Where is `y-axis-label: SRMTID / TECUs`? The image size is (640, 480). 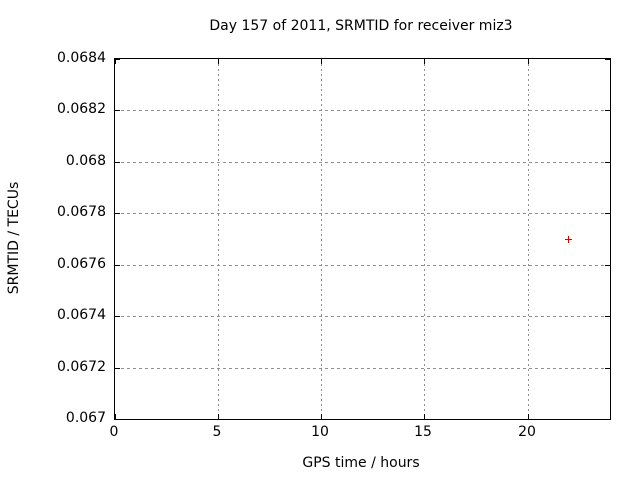
y-axis-label: SRMTID / TECUs is located at coordinates (14, 238).